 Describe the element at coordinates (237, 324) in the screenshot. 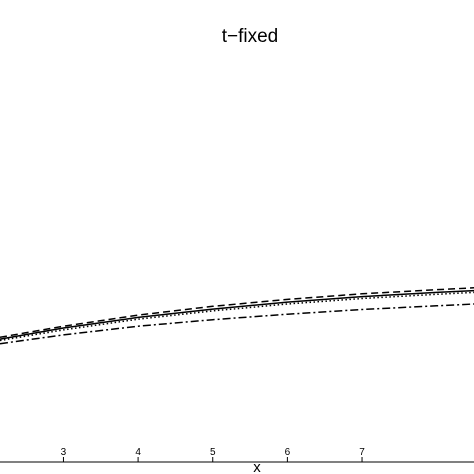

I see `series-line-dashdot` at that location.